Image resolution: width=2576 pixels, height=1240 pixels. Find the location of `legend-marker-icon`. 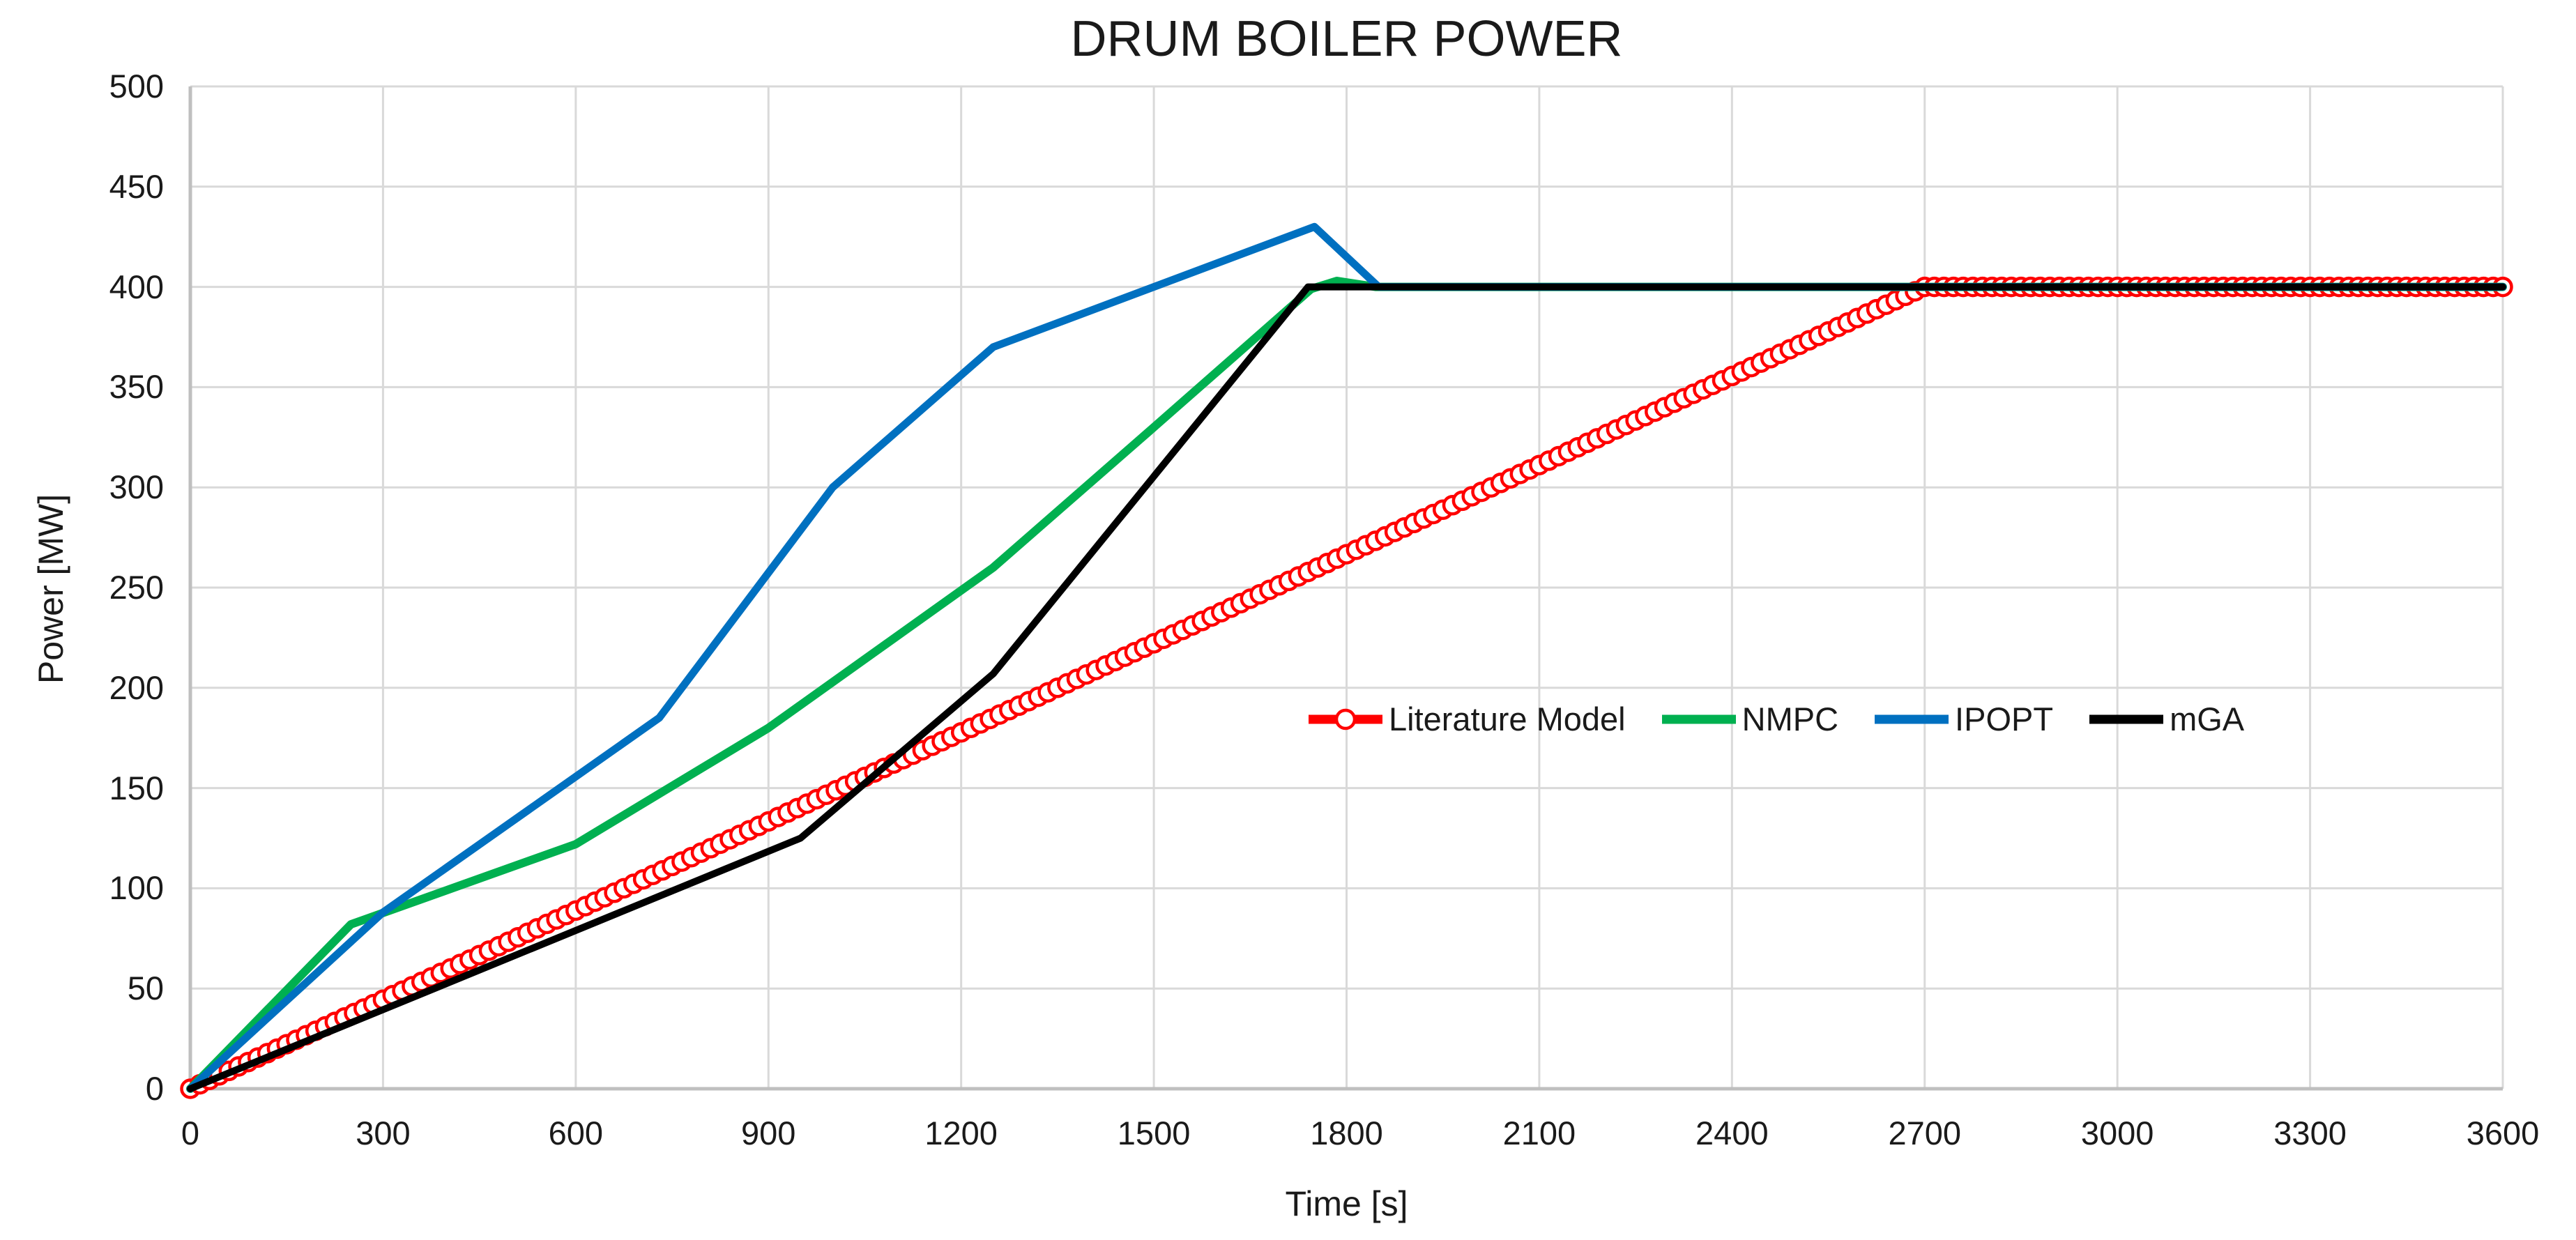

legend-marker-icon is located at coordinates (1346, 719).